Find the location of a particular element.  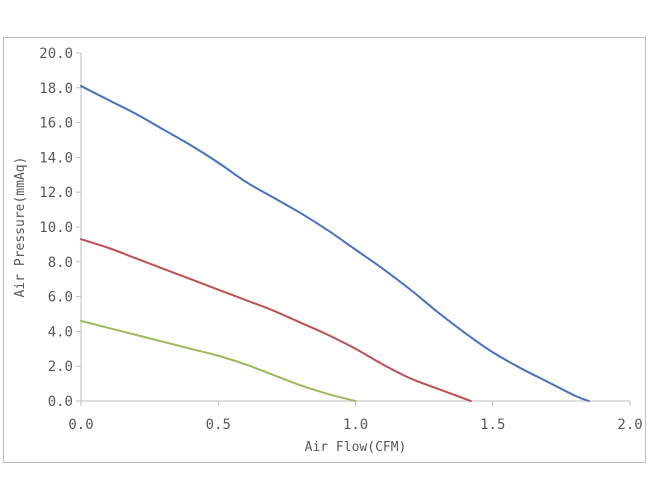

x-tick-label: 0.5 is located at coordinates (218, 425).